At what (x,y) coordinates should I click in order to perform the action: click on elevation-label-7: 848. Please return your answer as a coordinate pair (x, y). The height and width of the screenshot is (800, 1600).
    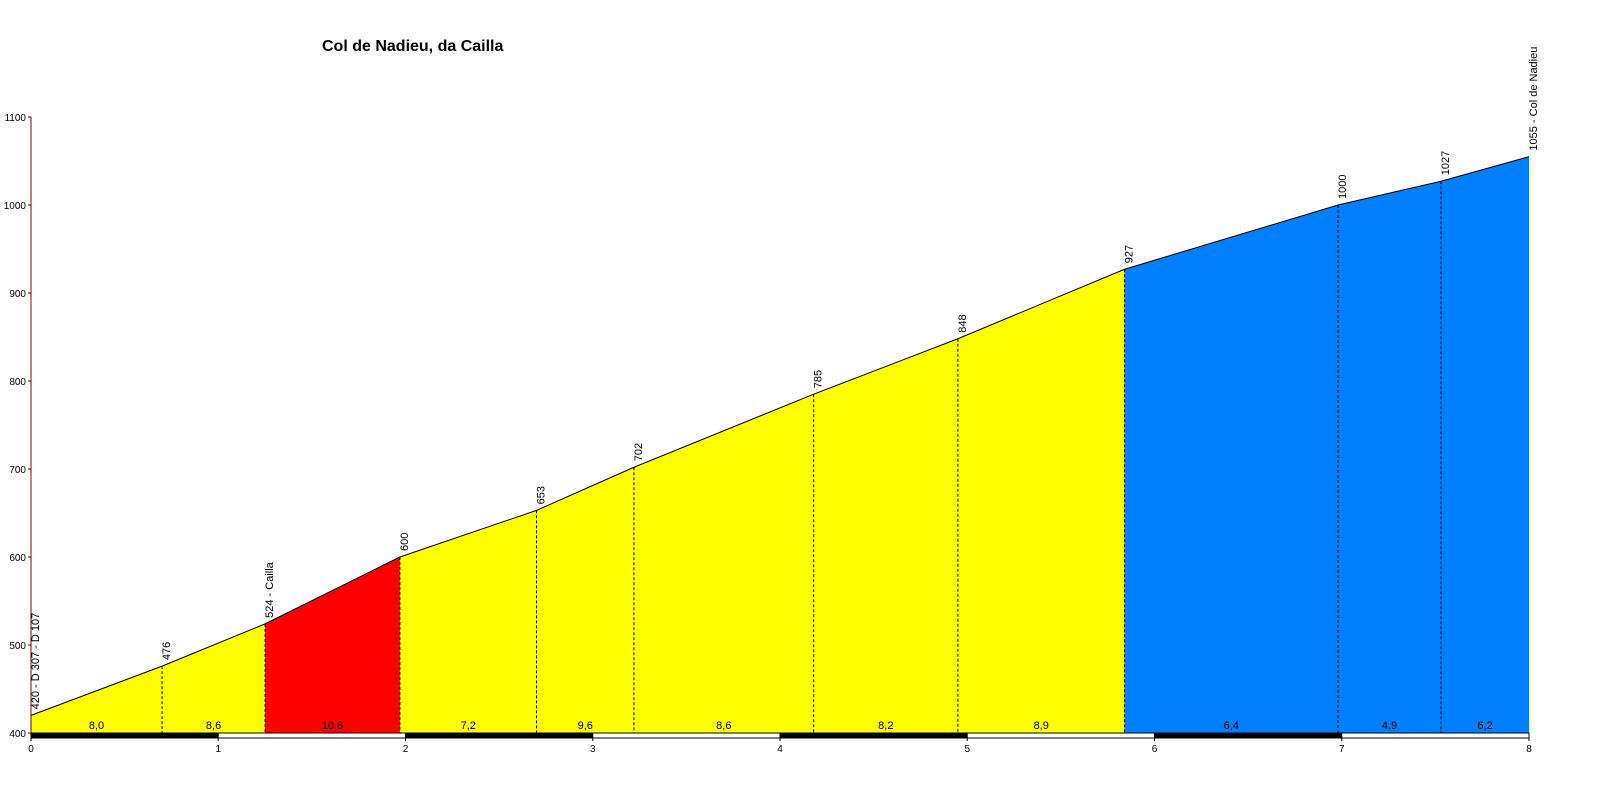
    Looking at the image, I should click on (963, 323).